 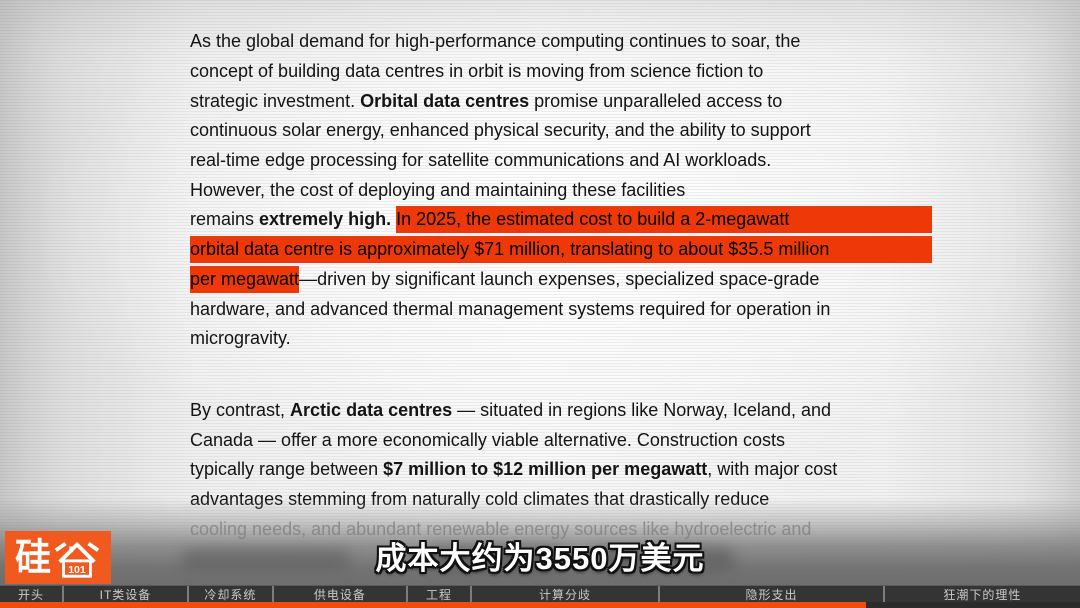 I want to click on chapter-item-5: 工程, so click(x=437, y=594).